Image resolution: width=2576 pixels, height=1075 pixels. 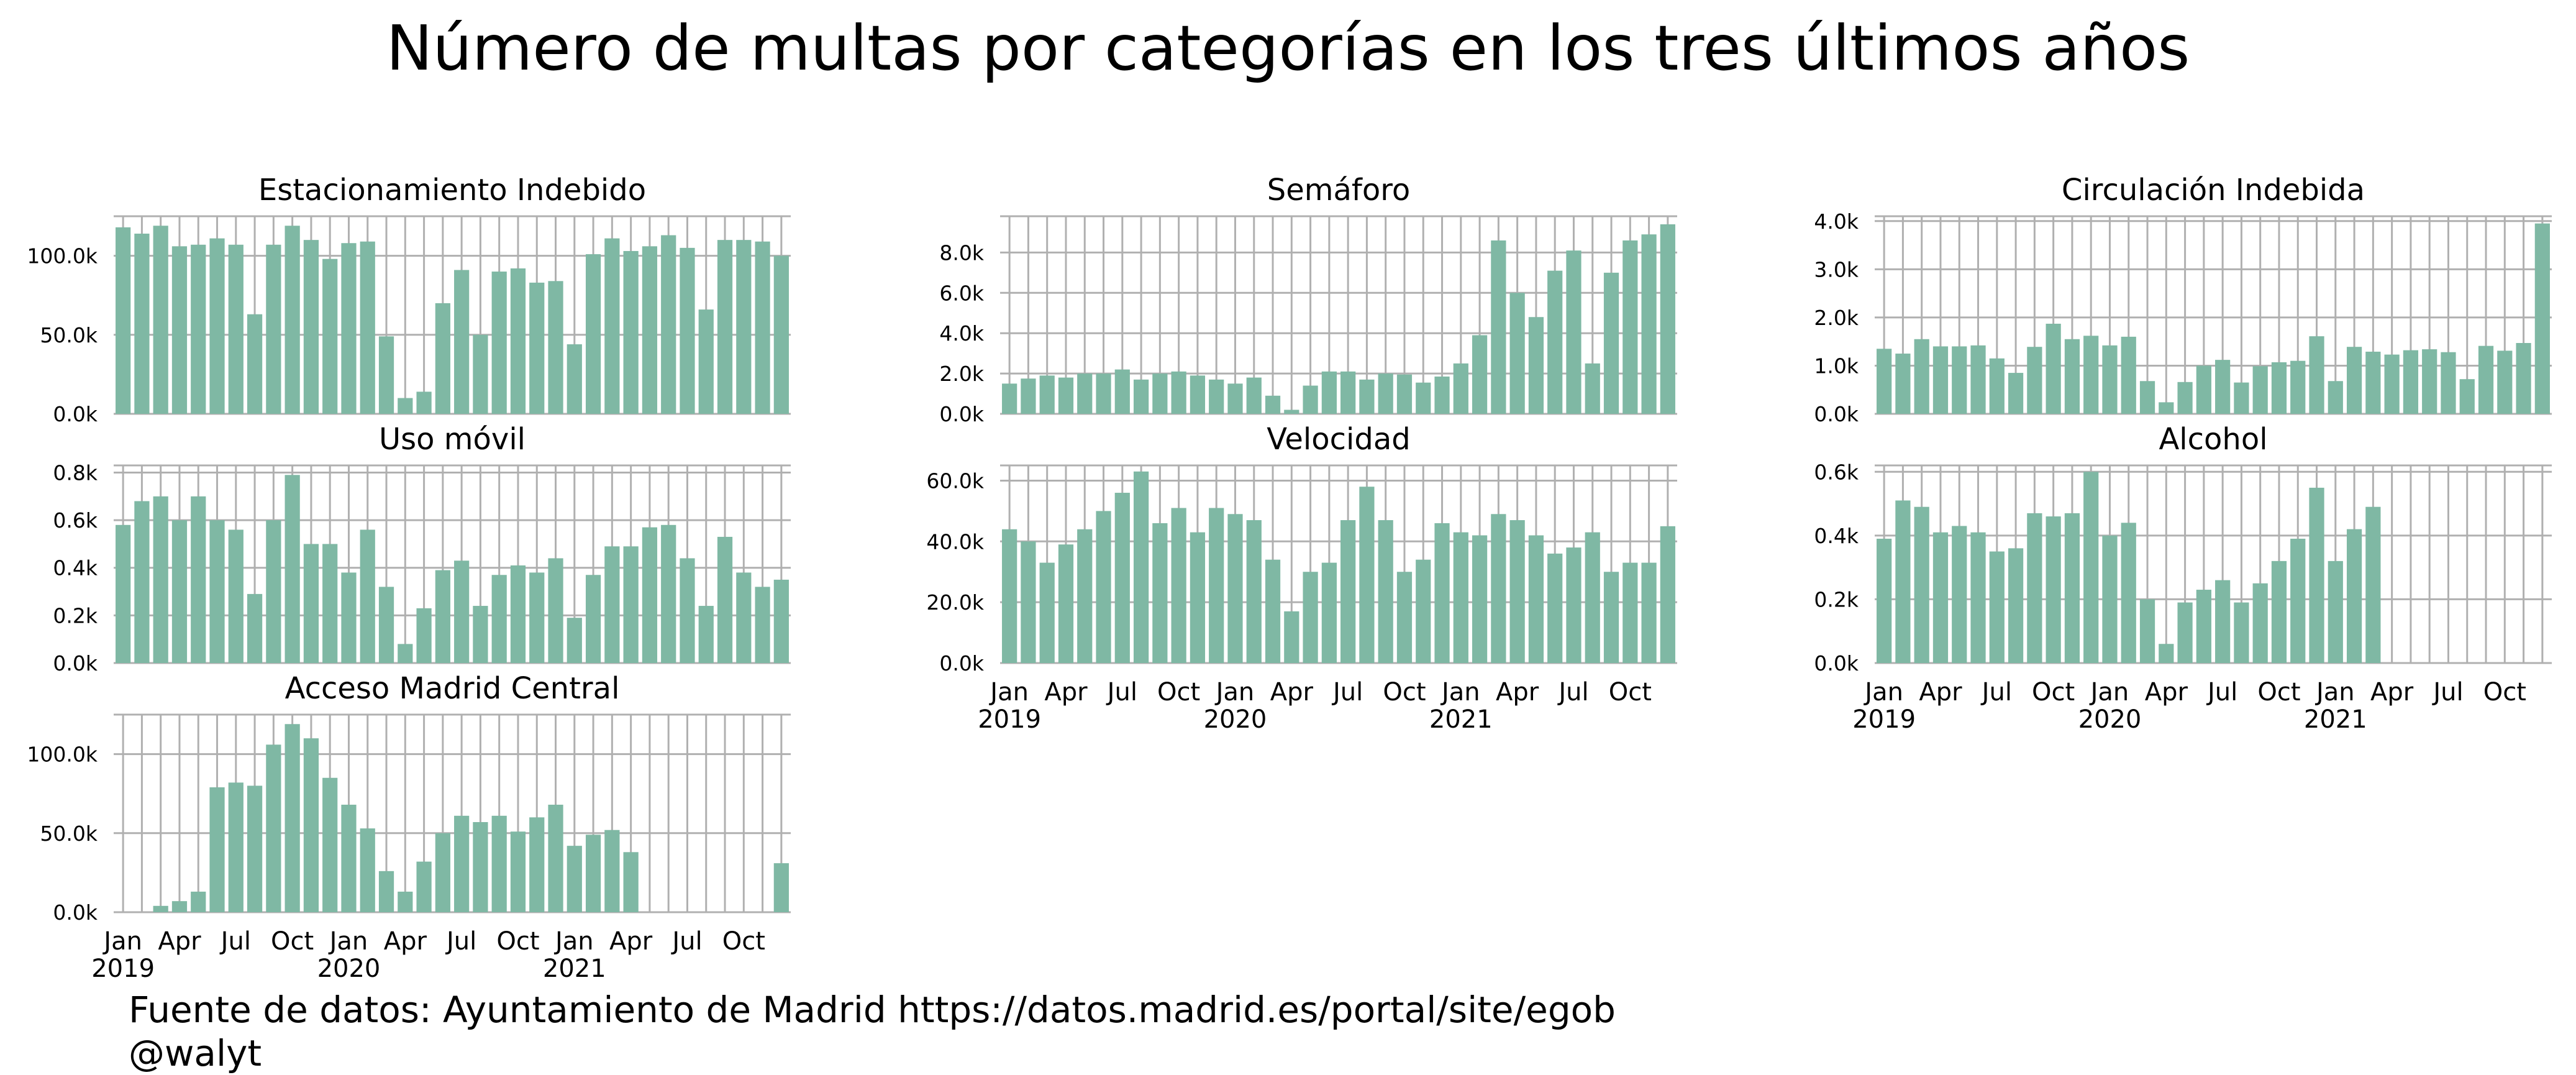 What do you see at coordinates (2278, 693) in the screenshot?
I see `alcohol-xtick-label: Oct` at bounding box center [2278, 693].